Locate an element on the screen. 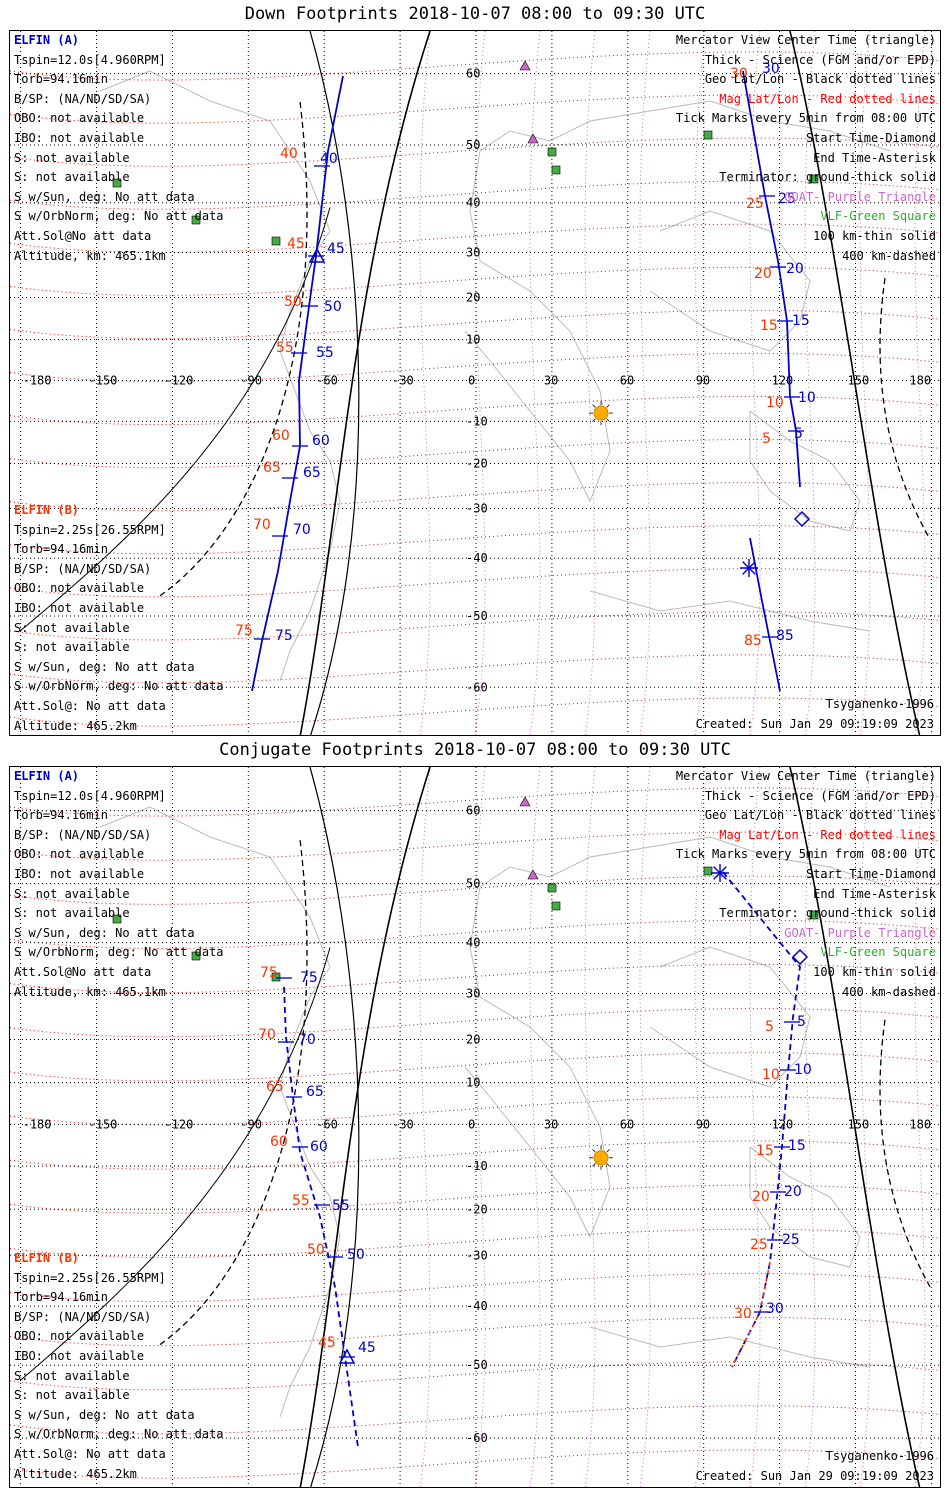 This screenshot has height=1500, width=950. legend-item: 100 km-thin solid is located at coordinates (874, 971).